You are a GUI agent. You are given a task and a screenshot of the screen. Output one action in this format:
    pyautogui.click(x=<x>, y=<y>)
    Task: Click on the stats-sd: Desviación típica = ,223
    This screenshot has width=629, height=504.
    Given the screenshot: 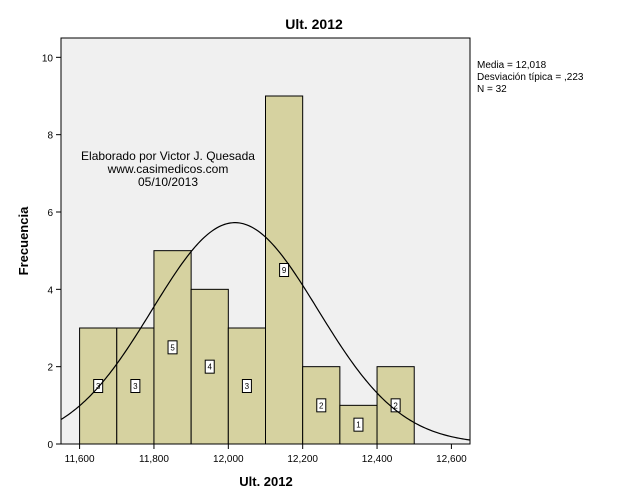 What is the action you would take?
    pyautogui.click(x=530, y=78)
    